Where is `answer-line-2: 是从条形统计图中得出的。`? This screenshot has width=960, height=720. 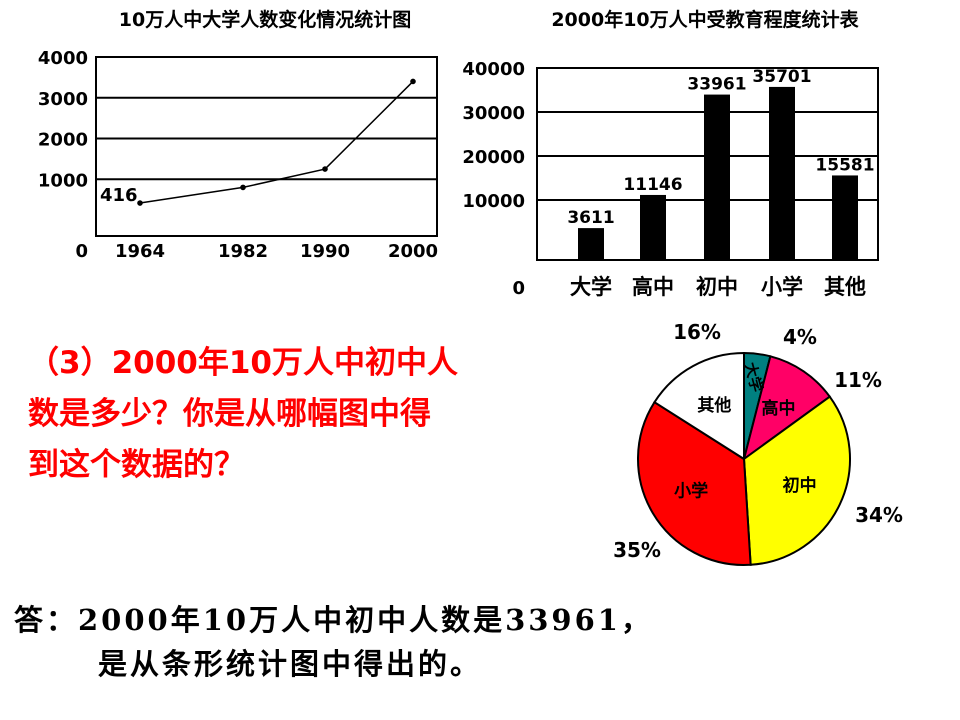 answer-line-2: 是从条形统计图中得出的。 is located at coordinates (290, 664).